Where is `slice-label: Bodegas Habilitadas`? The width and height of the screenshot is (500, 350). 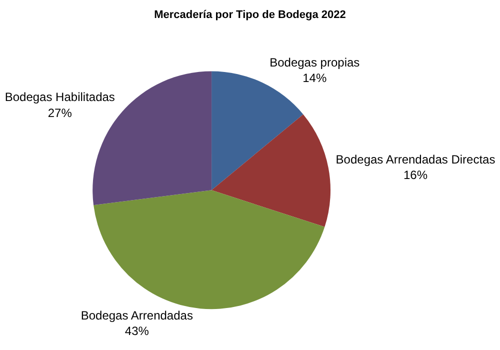 slice-label: Bodegas Habilitadas is located at coordinates (59, 97).